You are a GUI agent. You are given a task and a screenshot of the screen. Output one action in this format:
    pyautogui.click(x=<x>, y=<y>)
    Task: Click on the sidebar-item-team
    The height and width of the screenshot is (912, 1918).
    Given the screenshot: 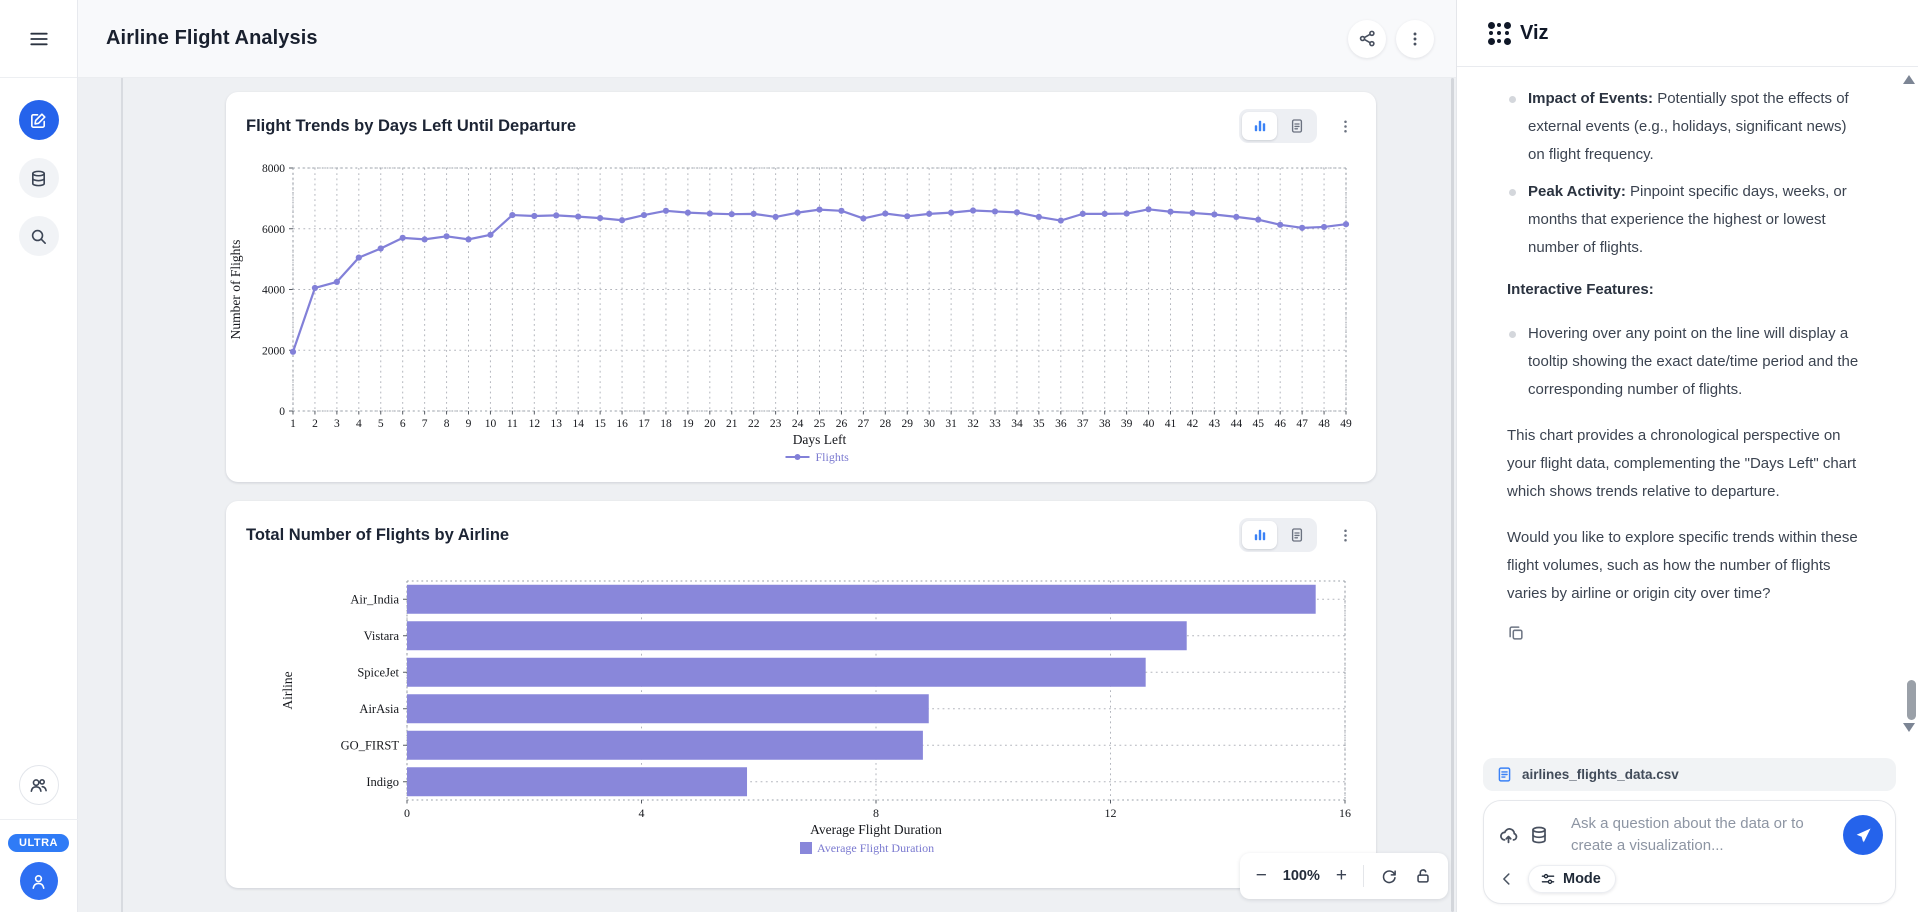 What is the action you would take?
    pyautogui.click(x=38, y=785)
    